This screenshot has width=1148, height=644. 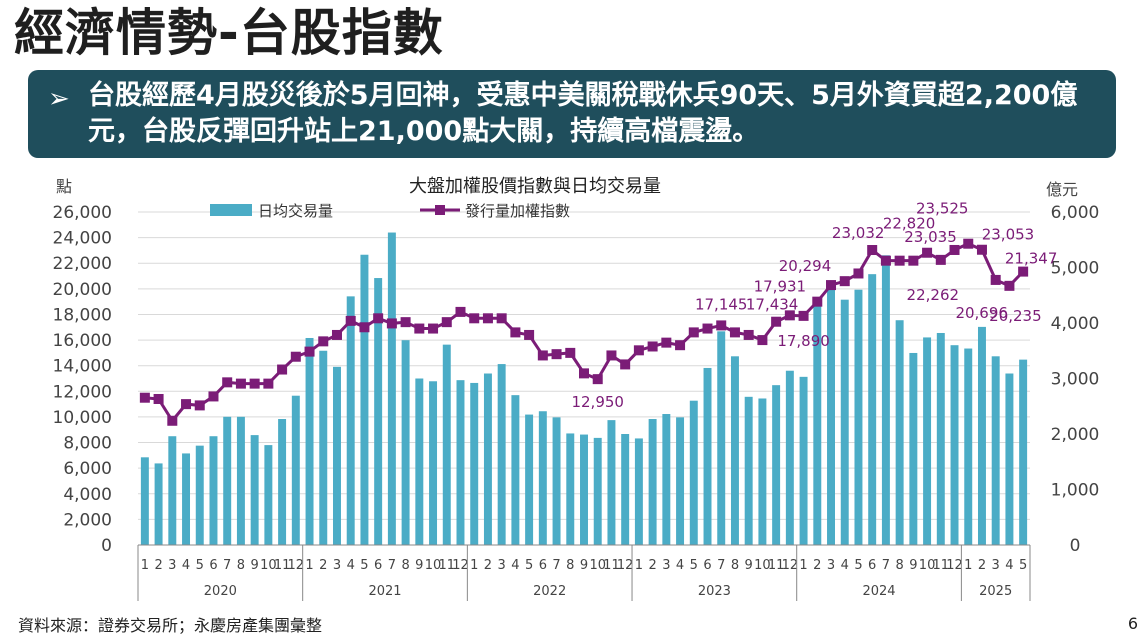 What do you see at coordinates (721, 304) in the screenshot?
I see `index-data-label: 17,145` at bounding box center [721, 304].